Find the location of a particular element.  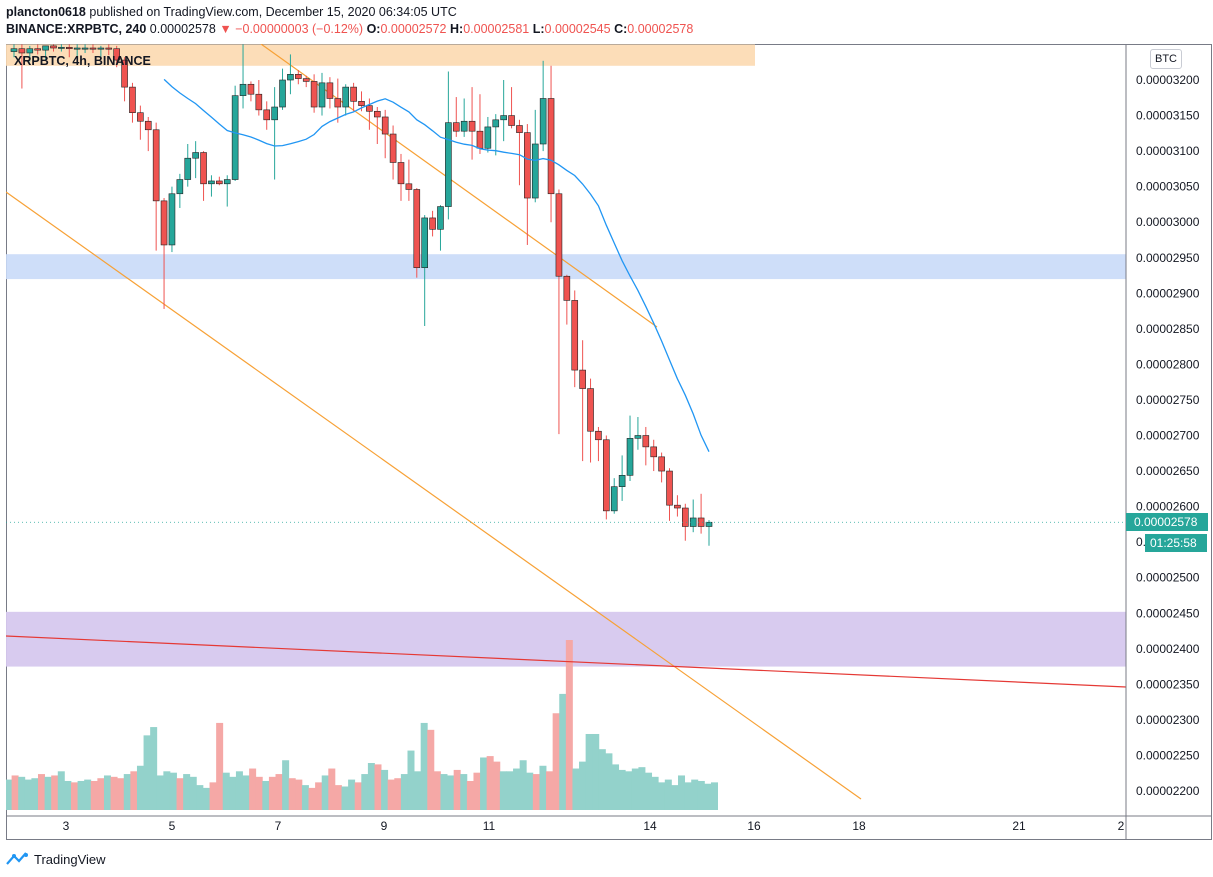

symbol-name: BINANCE:XRPBTC, 240 is located at coordinates (76, 29).